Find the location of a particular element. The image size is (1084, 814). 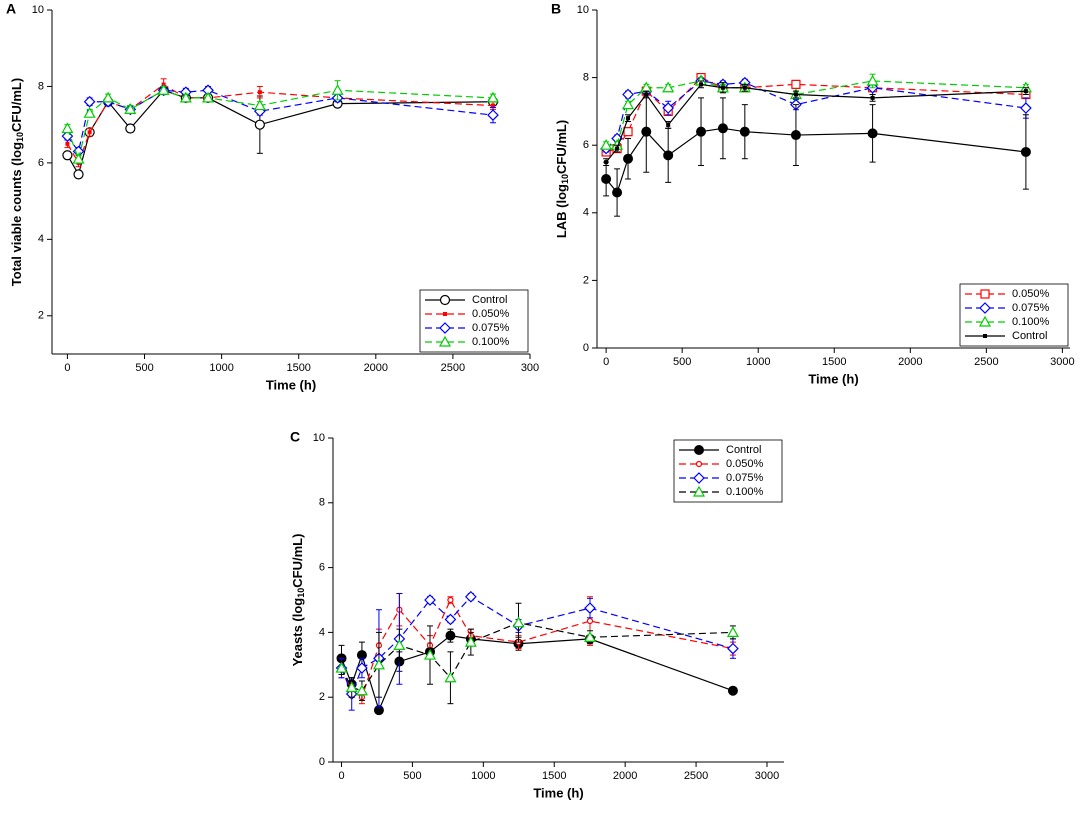

y-axis-label: Yeasts (log10CFU/mL) is located at coordinates (298, 600).